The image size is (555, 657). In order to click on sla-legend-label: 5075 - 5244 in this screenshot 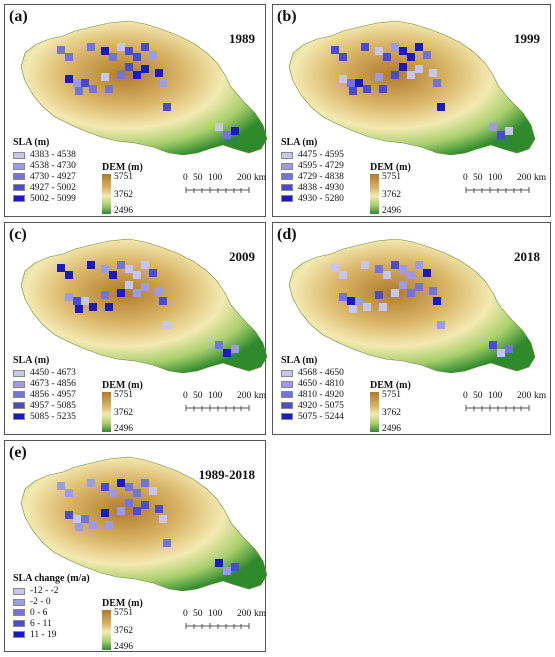, I will do `click(321, 416)`.